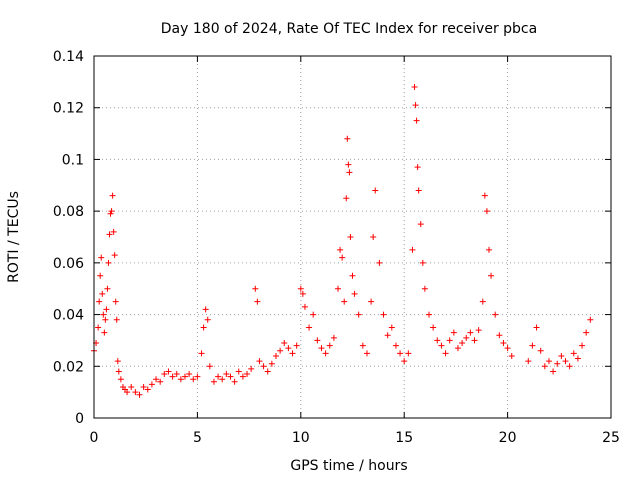  Describe the element at coordinates (68, 316) in the screenshot. I see `y-tick-label: 0.04` at that location.